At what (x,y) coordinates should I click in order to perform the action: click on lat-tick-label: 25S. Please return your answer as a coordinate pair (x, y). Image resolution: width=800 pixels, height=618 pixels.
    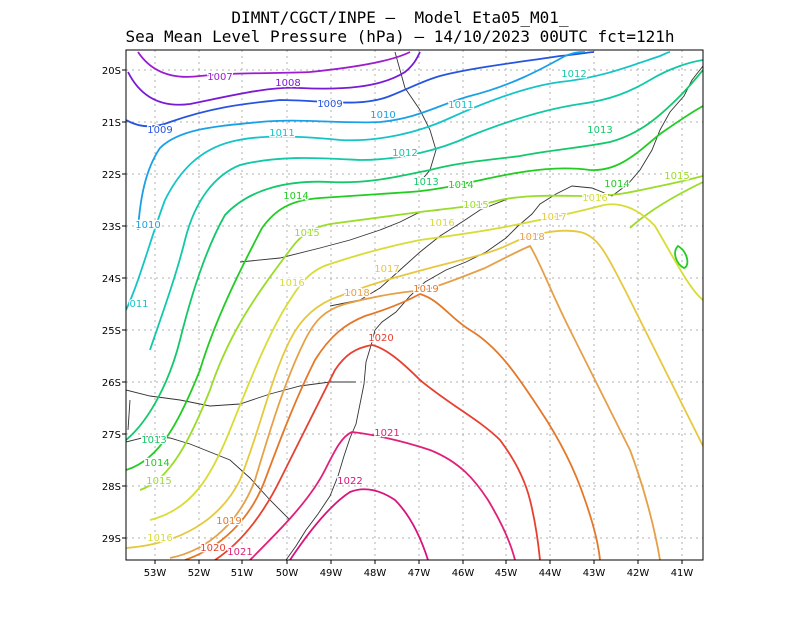
    Looking at the image, I should click on (111, 331).